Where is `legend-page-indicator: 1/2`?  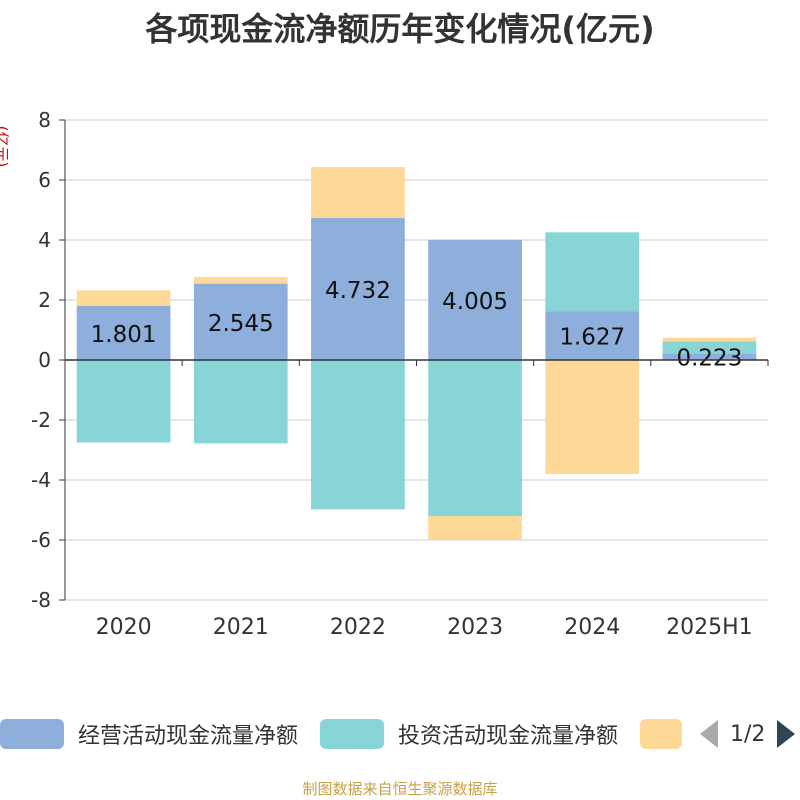
legend-page-indicator: 1/2 is located at coordinates (748, 734).